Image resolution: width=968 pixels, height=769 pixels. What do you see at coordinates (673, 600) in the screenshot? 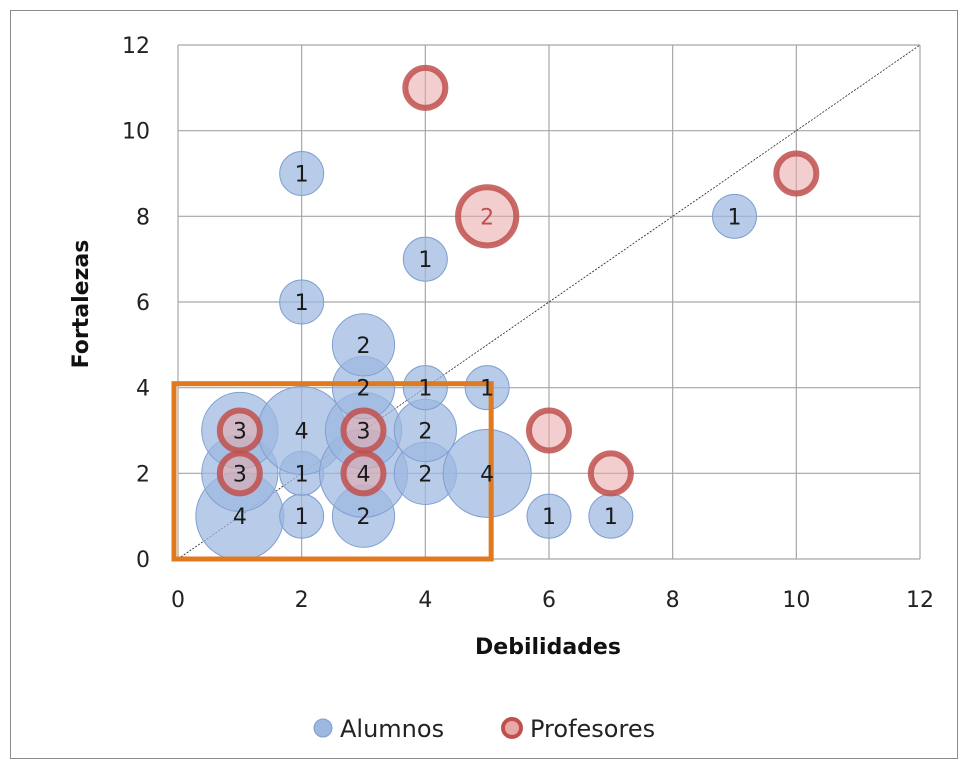
I see `x-tick-label: 8` at bounding box center [673, 600].